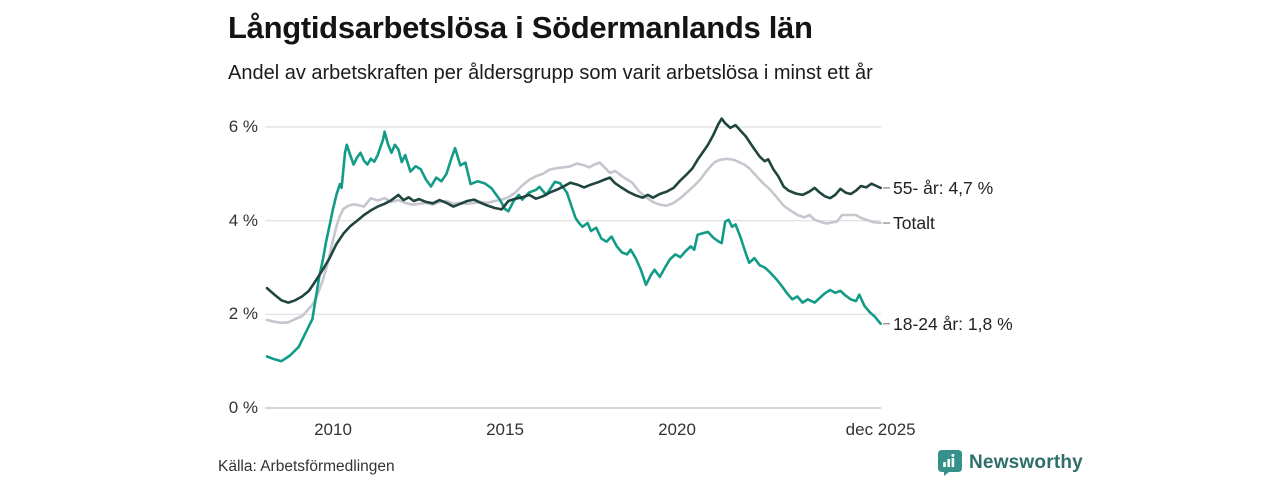  What do you see at coordinates (1026, 462) in the screenshot?
I see `brand-name: Newsworthy` at bounding box center [1026, 462].